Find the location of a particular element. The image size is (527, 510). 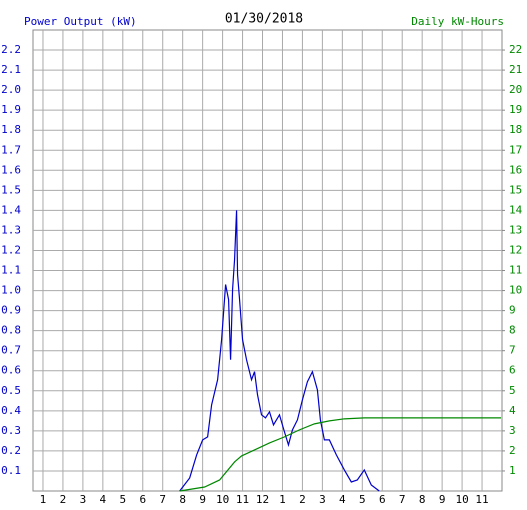

y-tick-label: 0.8 is located at coordinates (11, 330).